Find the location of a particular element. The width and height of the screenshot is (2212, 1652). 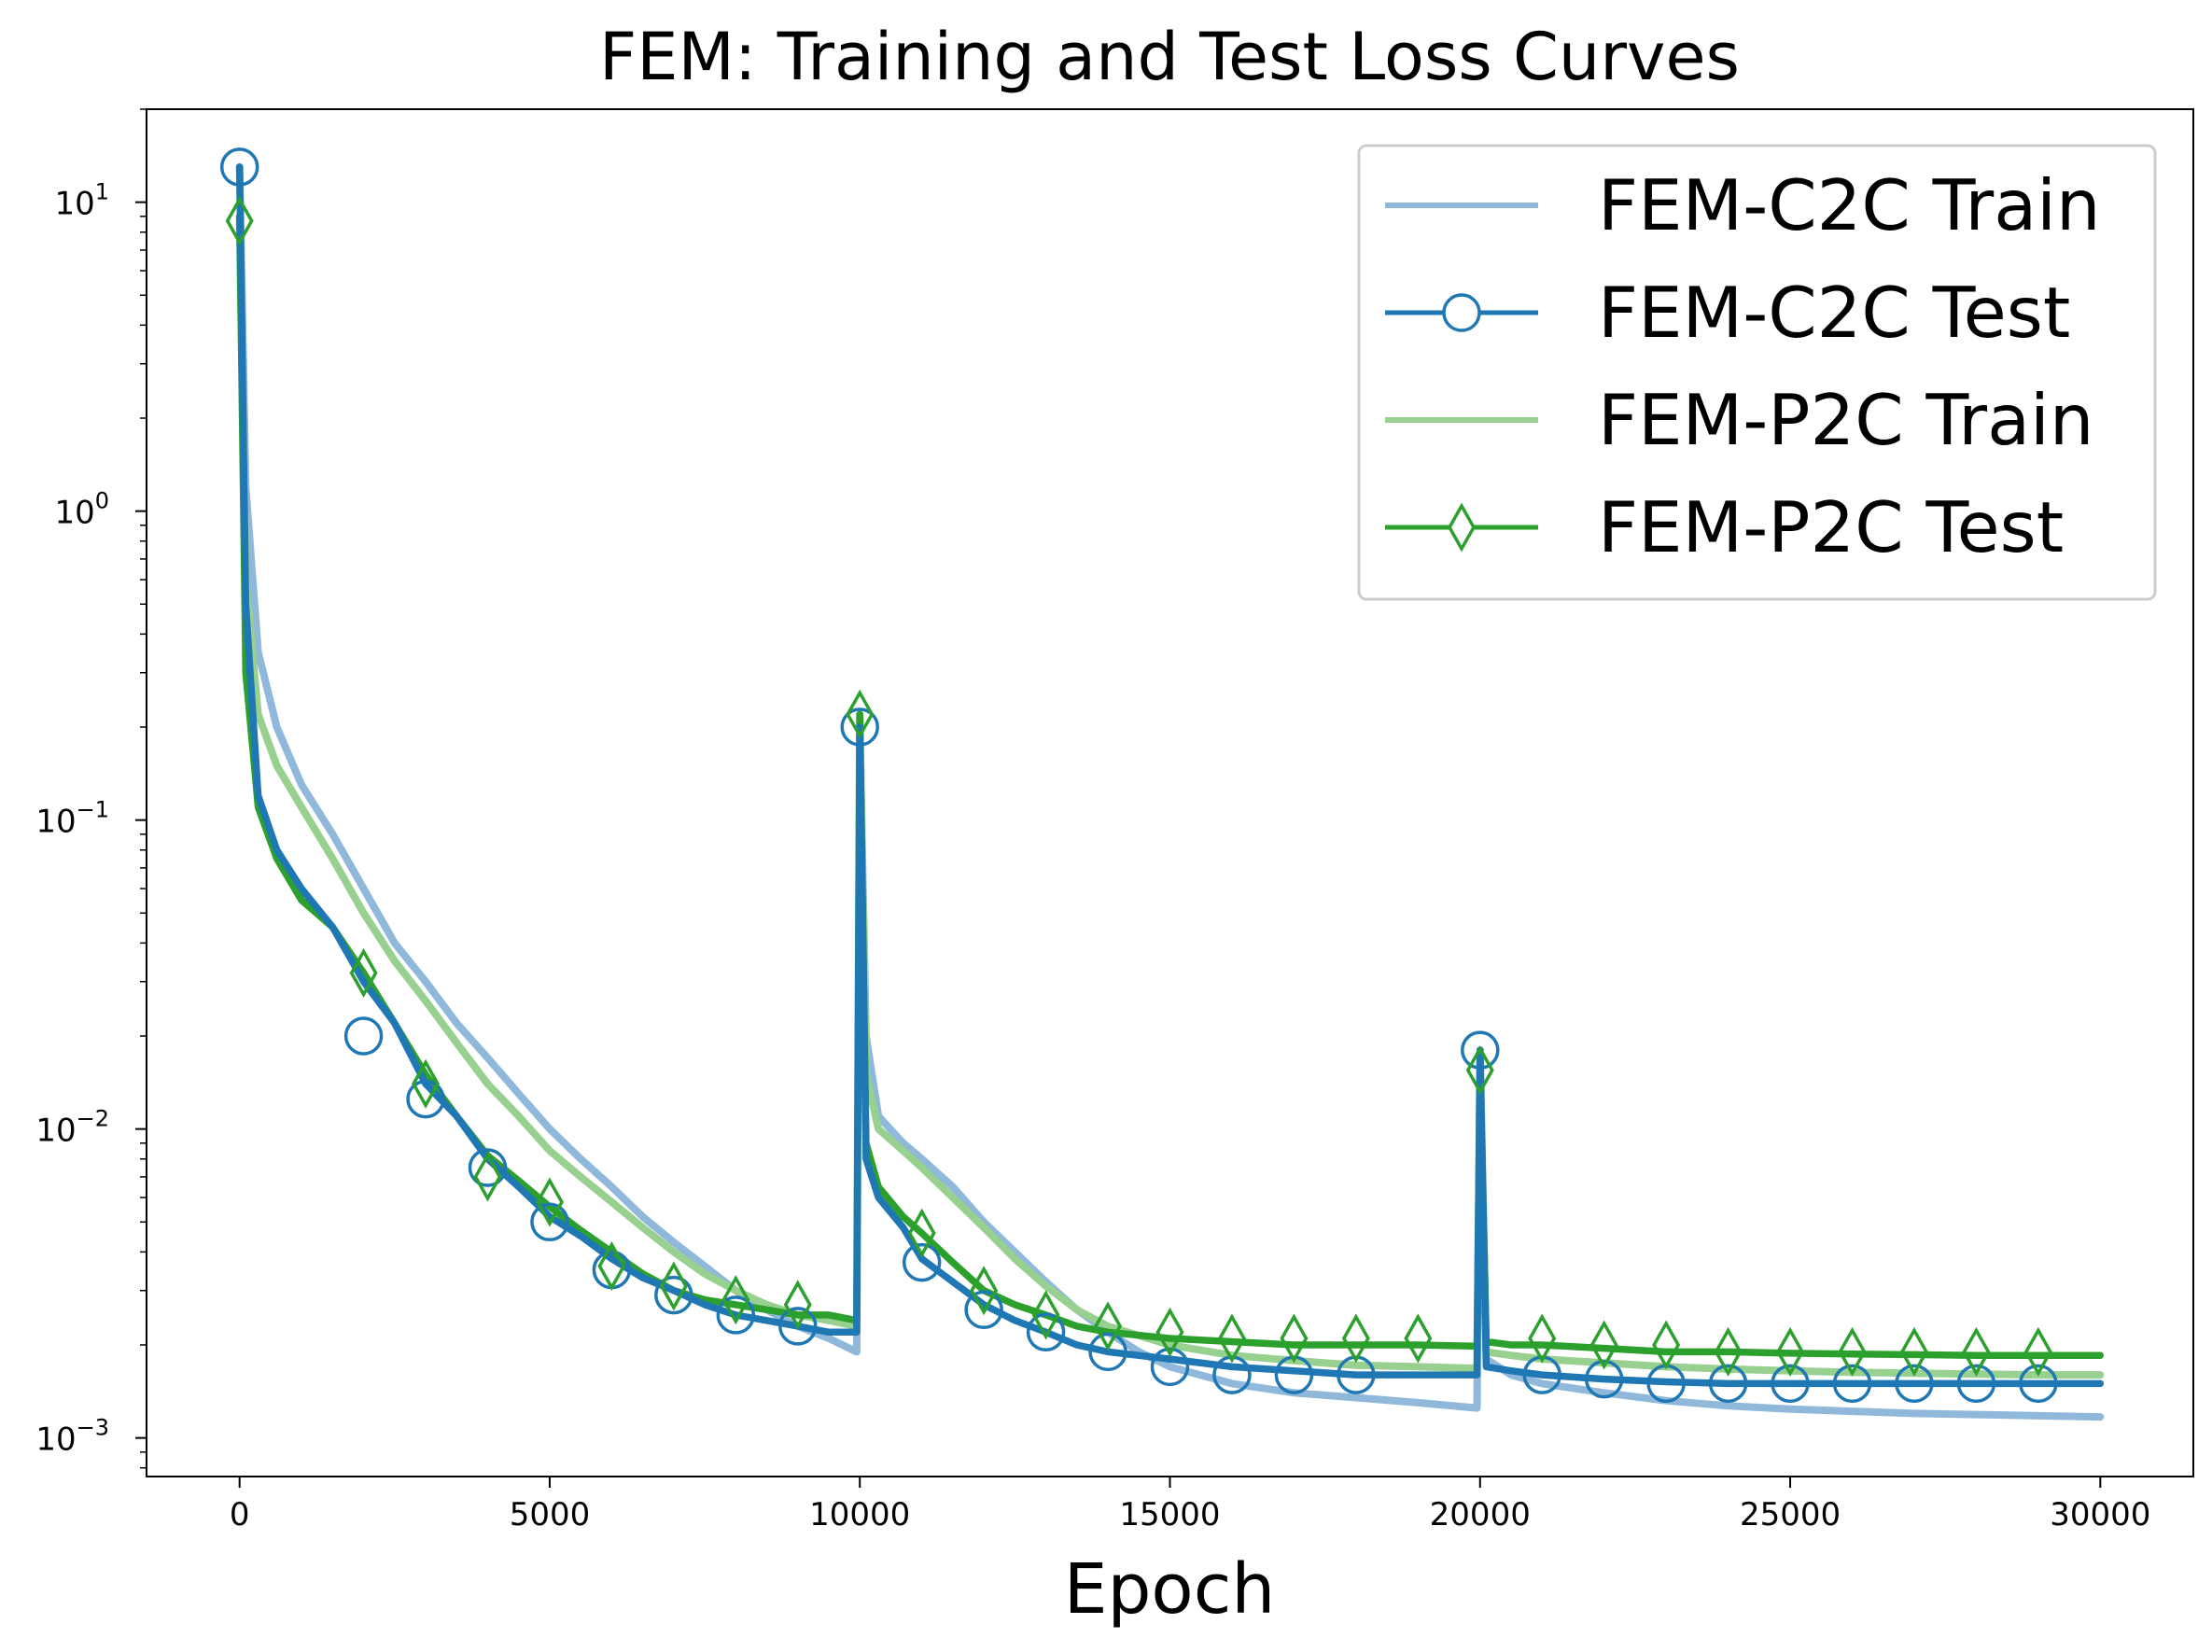

x-tick-label: 15000 is located at coordinates (1169, 1514).